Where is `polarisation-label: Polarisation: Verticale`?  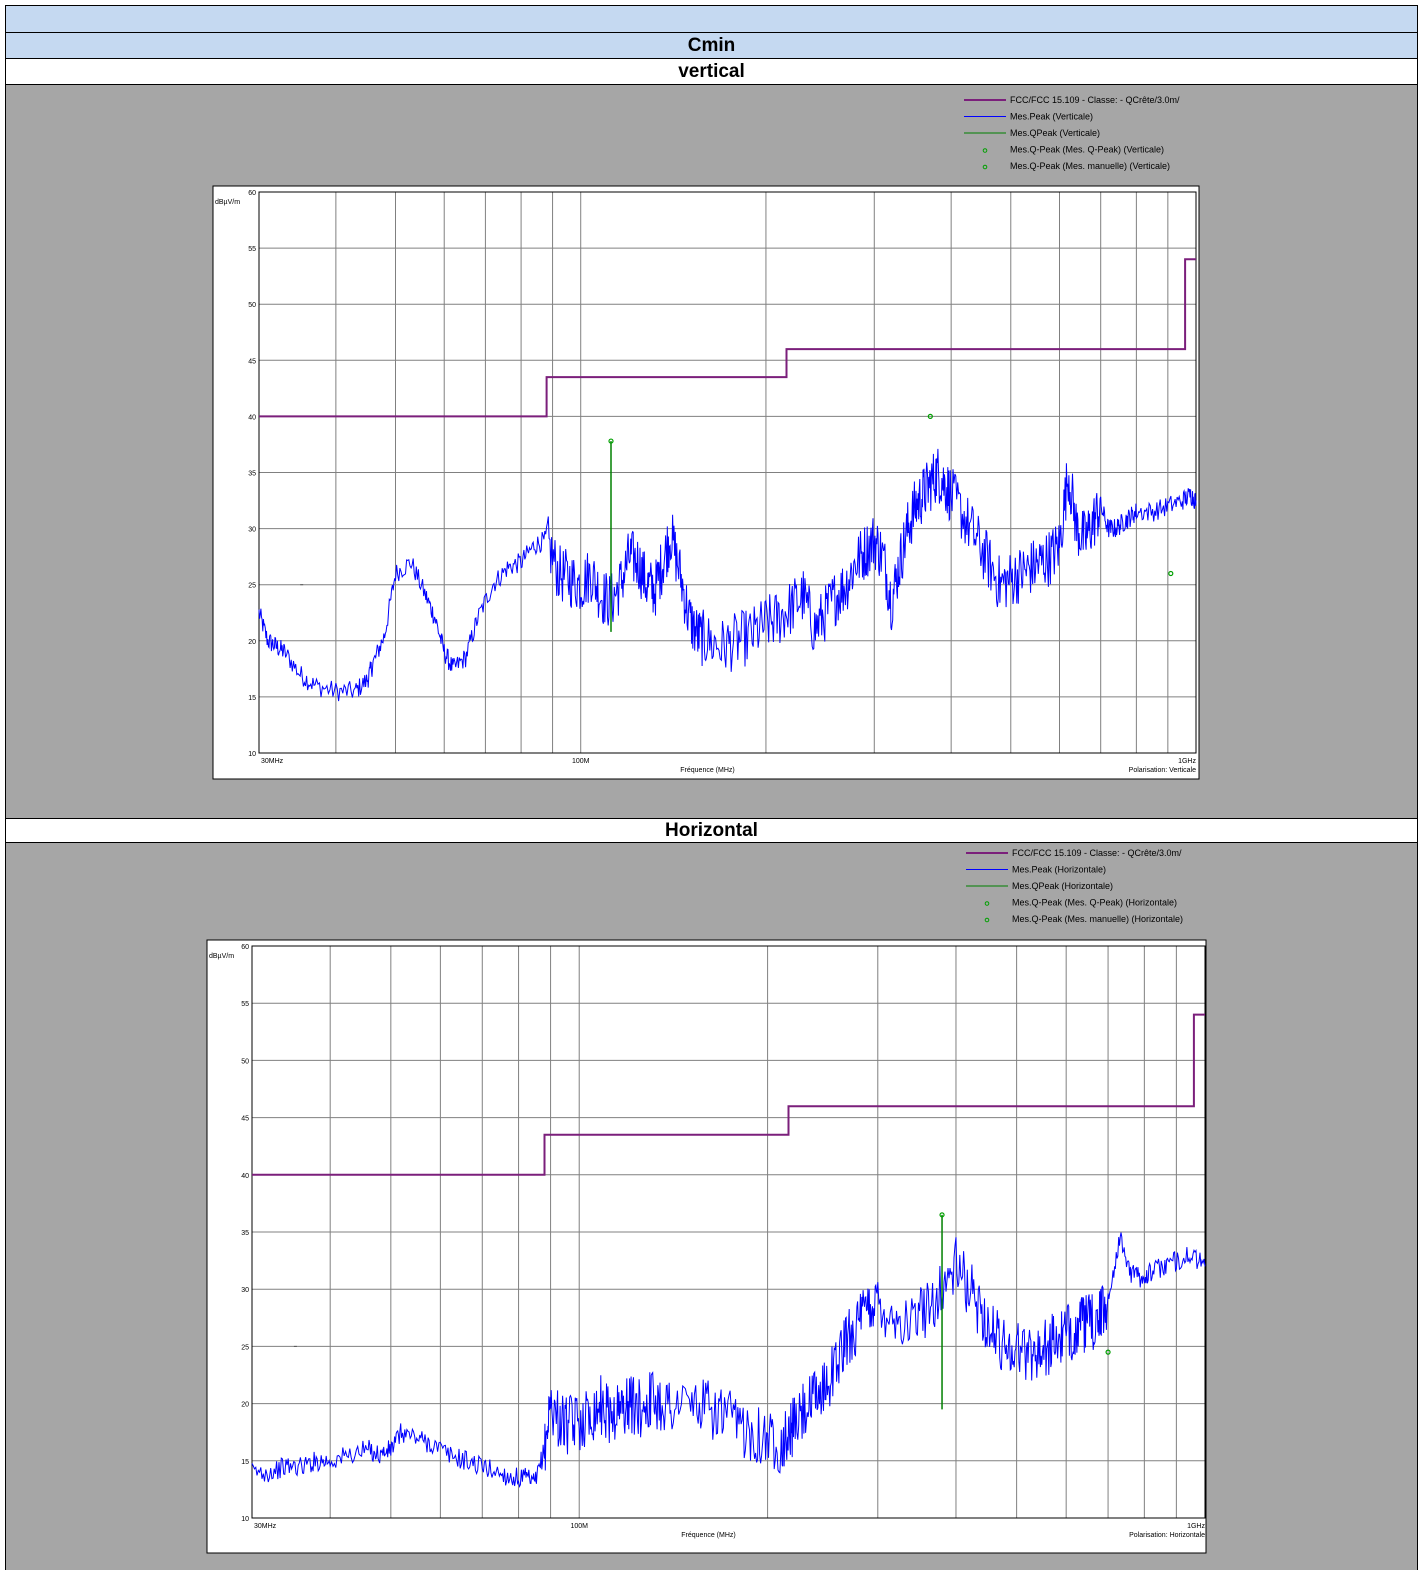 polarisation-label: Polarisation: Verticale is located at coordinates (1162, 770).